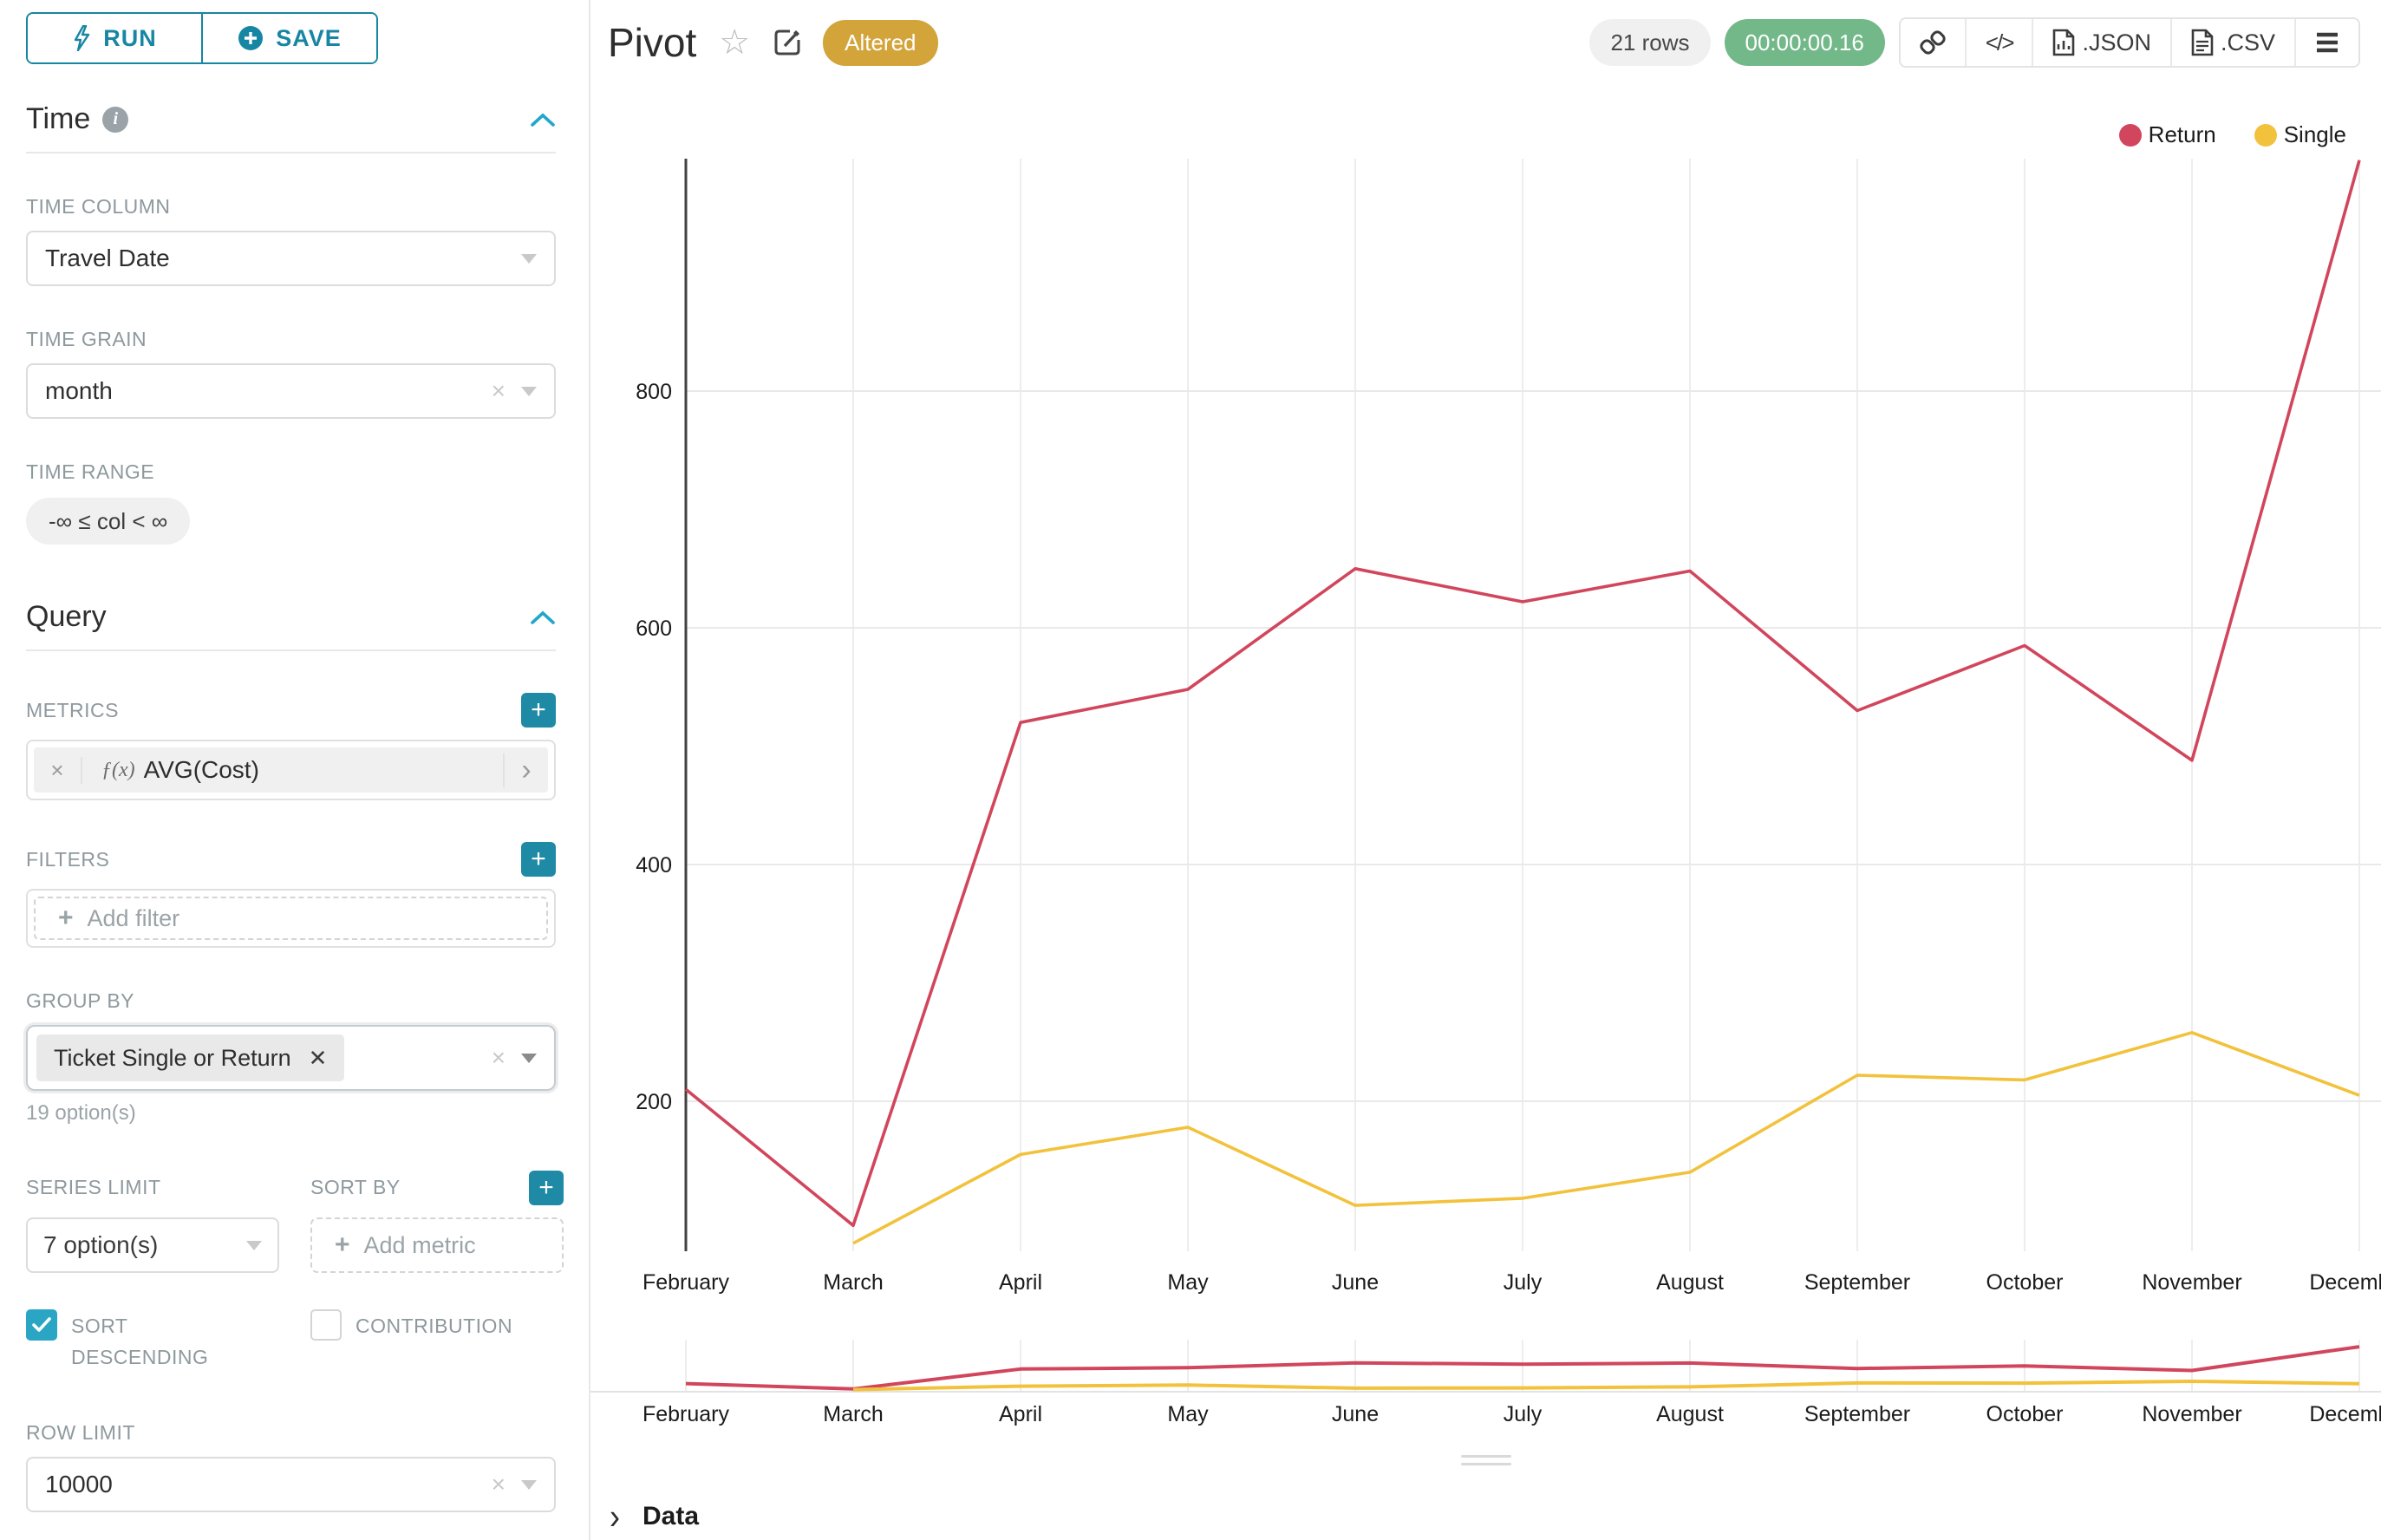  I want to click on svg-text: 800, so click(654, 392).